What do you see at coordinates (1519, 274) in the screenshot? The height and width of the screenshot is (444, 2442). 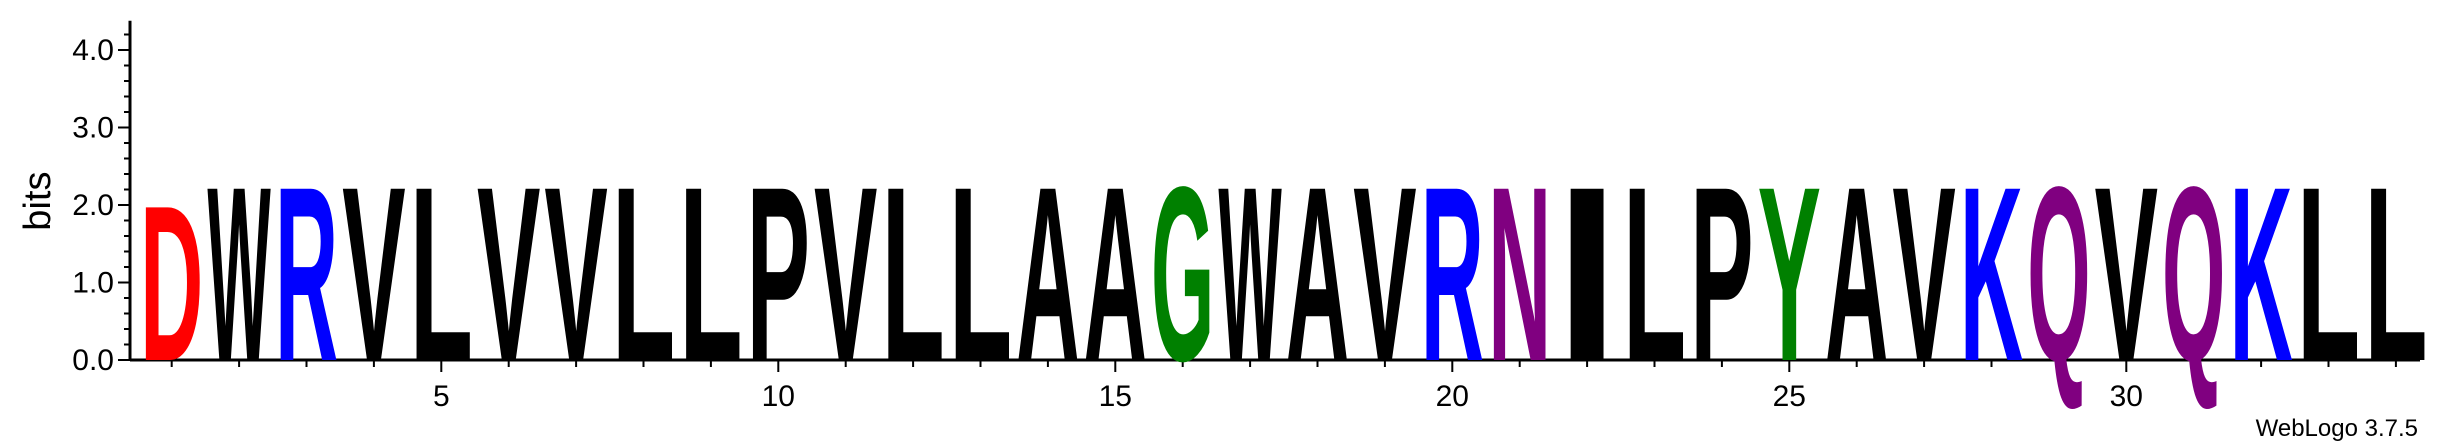 I see `logo-letter-n: N` at bounding box center [1519, 274].